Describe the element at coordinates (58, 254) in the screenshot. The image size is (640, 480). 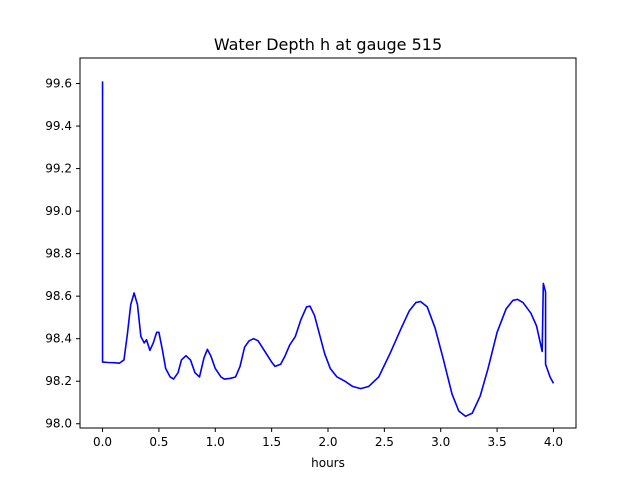
I see `y-tick-label: 98.8` at that location.